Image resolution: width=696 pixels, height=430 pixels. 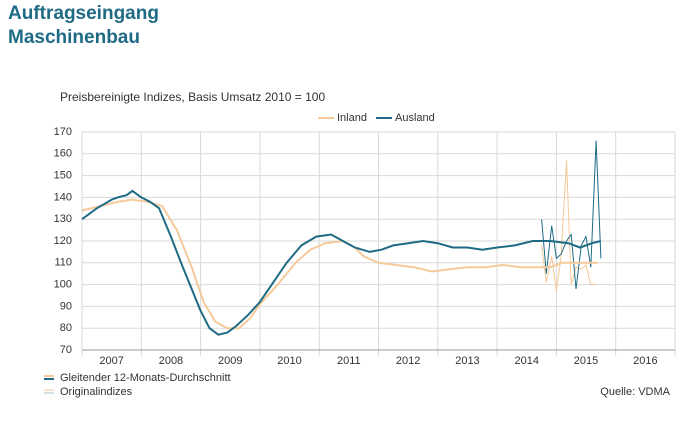 What do you see at coordinates (83, 13) in the screenshot?
I see `chart-title: Auftragseingang` at bounding box center [83, 13].